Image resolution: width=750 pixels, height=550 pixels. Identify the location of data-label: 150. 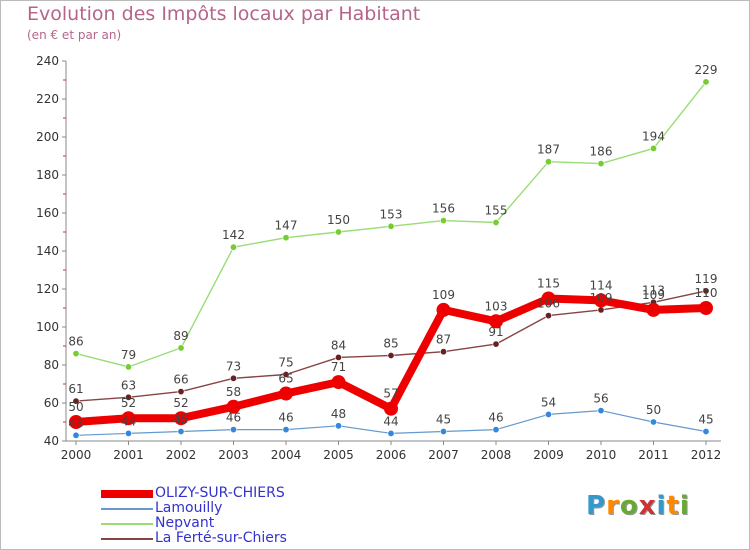
(338, 220).